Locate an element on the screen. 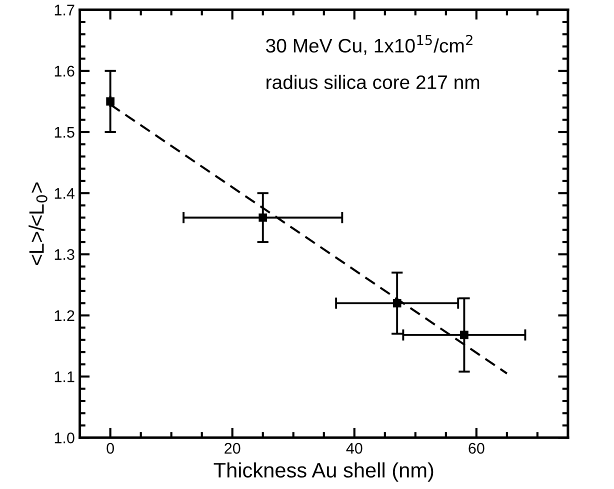  y-tick-label: 1.1 is located at coordinates (64, 377).